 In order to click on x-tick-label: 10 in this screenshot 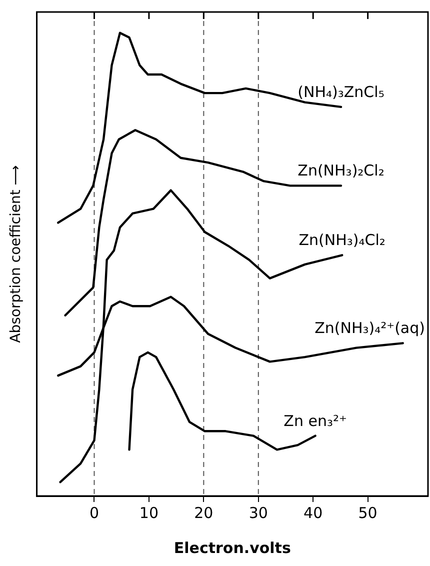, I will do `click(149, 513)`.